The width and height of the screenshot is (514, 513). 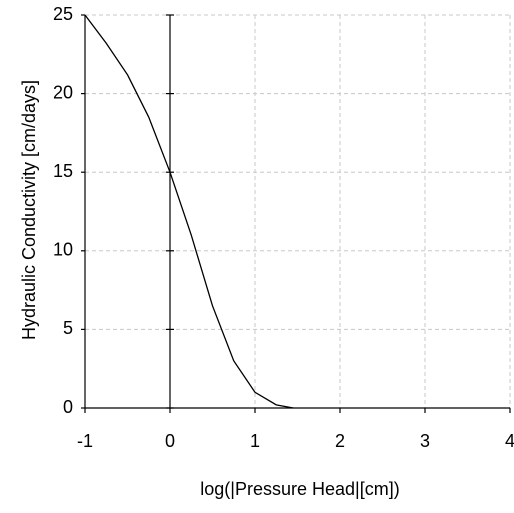 I want to click on y-tick-label: 0, so click(x=68, y=407).